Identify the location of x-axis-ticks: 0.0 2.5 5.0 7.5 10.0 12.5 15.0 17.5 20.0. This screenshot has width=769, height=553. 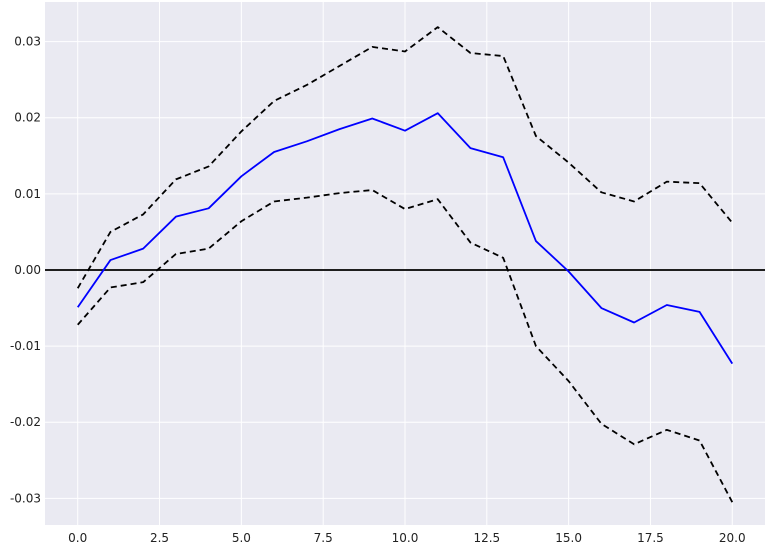
(406, 538).